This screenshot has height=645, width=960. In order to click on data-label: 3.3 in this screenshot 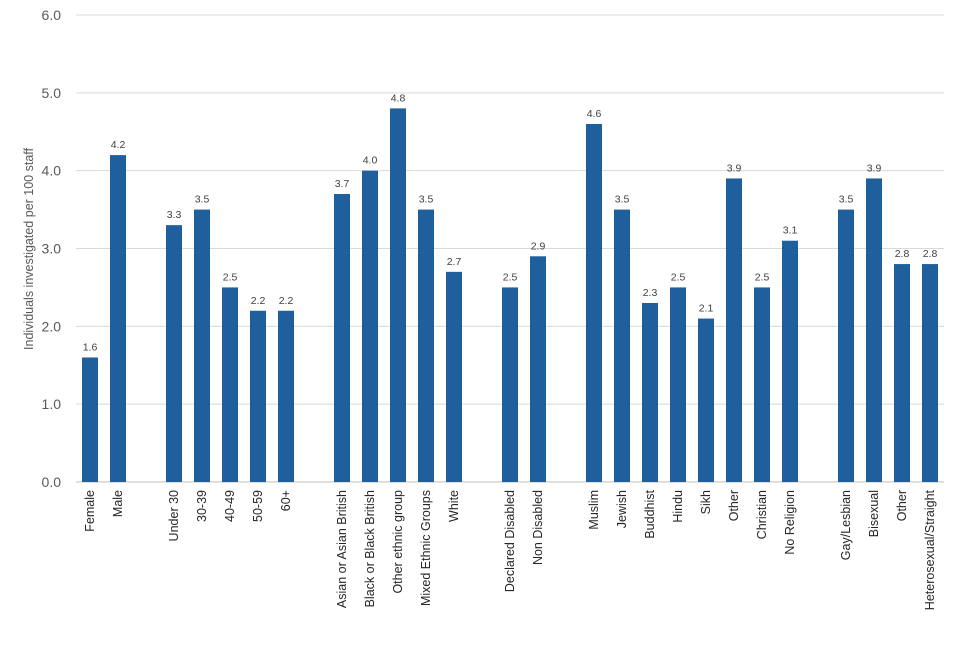, I will do `click(174, 215)`.